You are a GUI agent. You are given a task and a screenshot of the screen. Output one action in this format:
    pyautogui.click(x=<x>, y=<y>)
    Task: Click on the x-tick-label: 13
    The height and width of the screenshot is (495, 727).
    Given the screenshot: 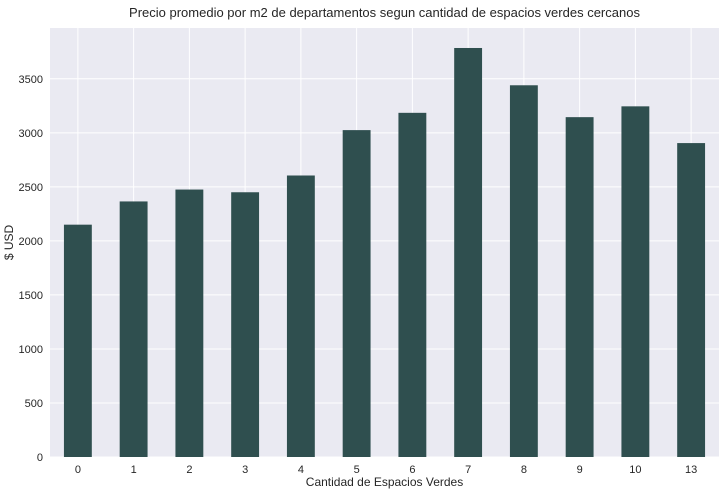 What is the action you would take?
    pyautogui.click(x=691, y=470)
    